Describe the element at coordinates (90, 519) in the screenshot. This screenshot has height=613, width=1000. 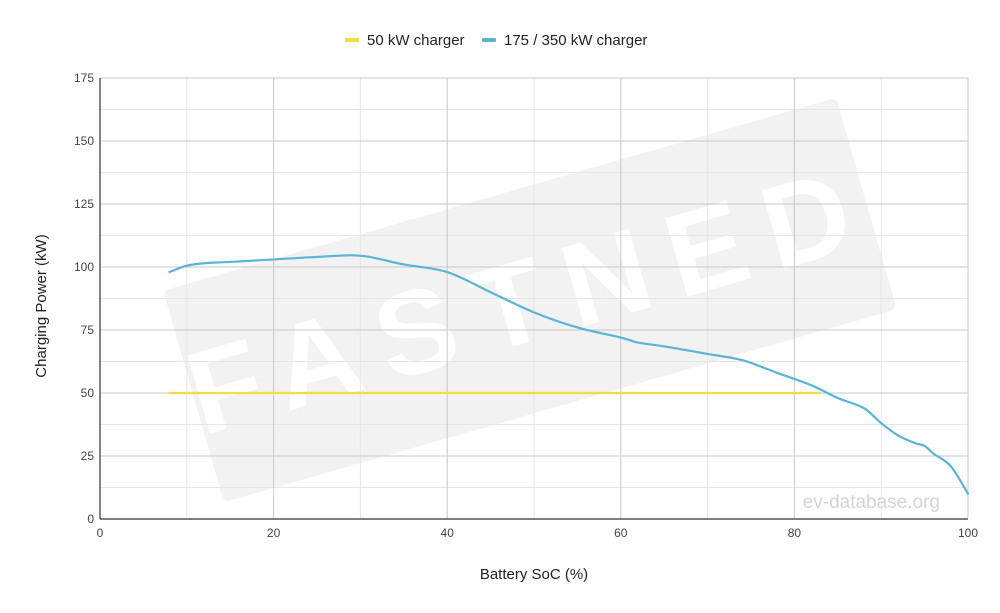
I see `y-tick-label: 0` at that location.